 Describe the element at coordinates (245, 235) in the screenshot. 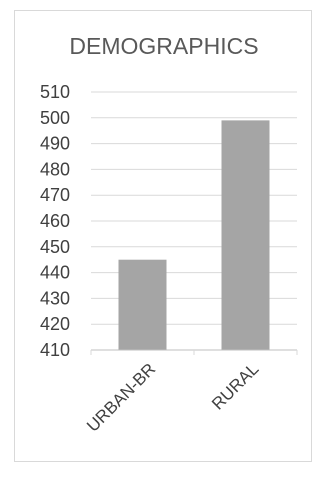

I see `bar-rural` at that location.